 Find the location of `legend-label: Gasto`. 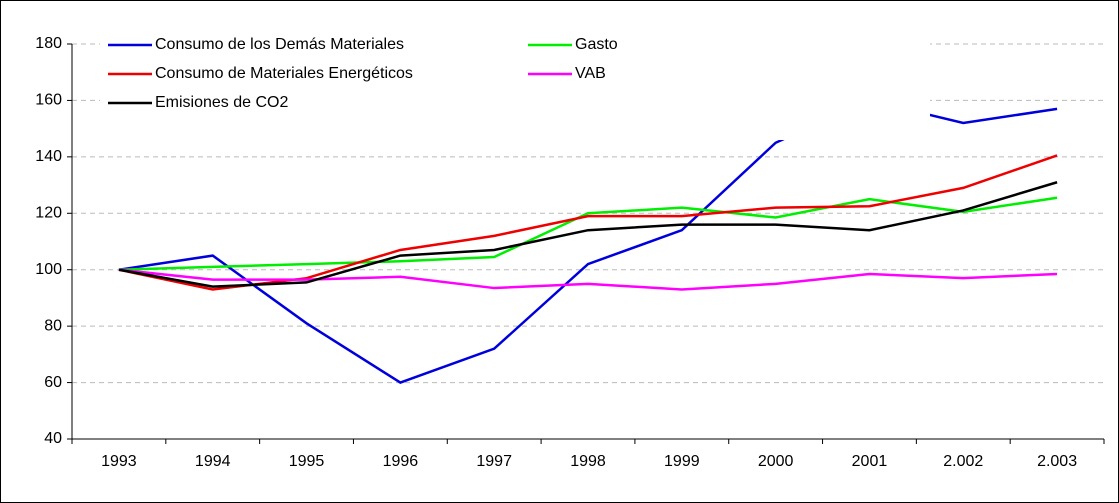

legend-label: Gasto is located at coordinates (596, 44).